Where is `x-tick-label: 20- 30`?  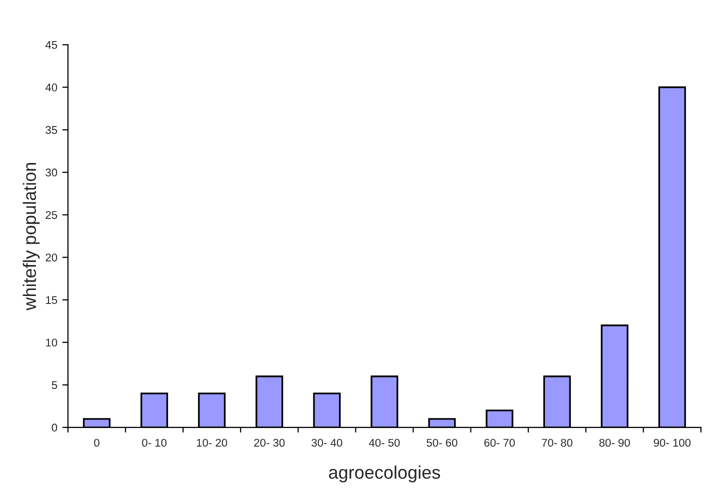 x-tick-label: 20- 30 is located at coordinates (269, 442).